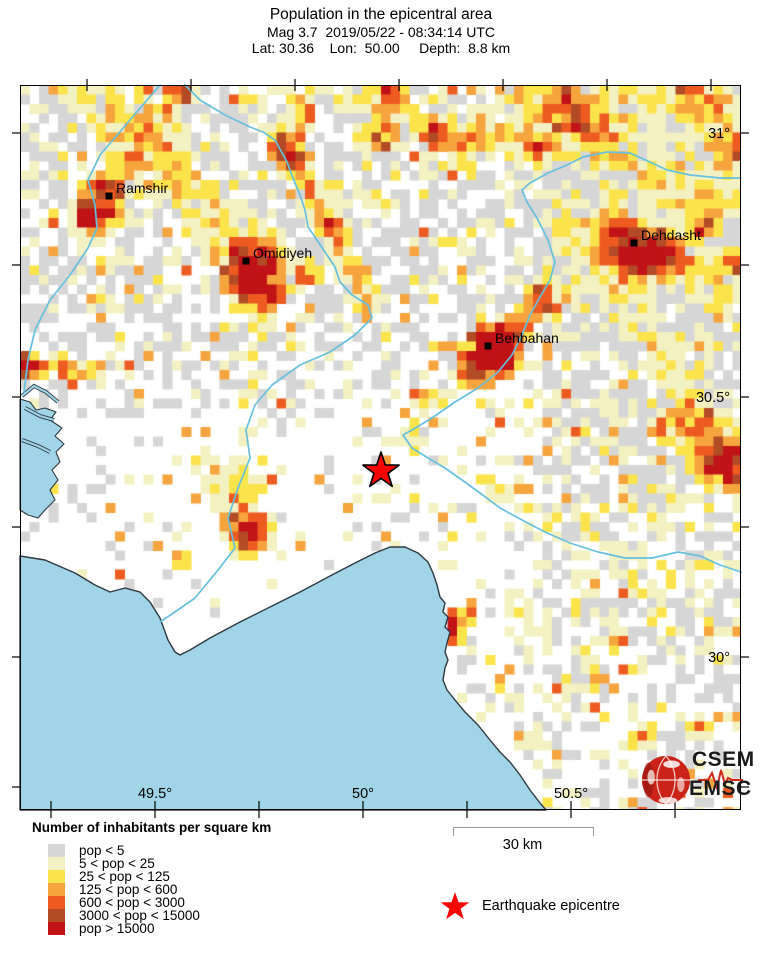 The image size is (762, 969). I want to click on lat-label: 31°, so click(719, 134).